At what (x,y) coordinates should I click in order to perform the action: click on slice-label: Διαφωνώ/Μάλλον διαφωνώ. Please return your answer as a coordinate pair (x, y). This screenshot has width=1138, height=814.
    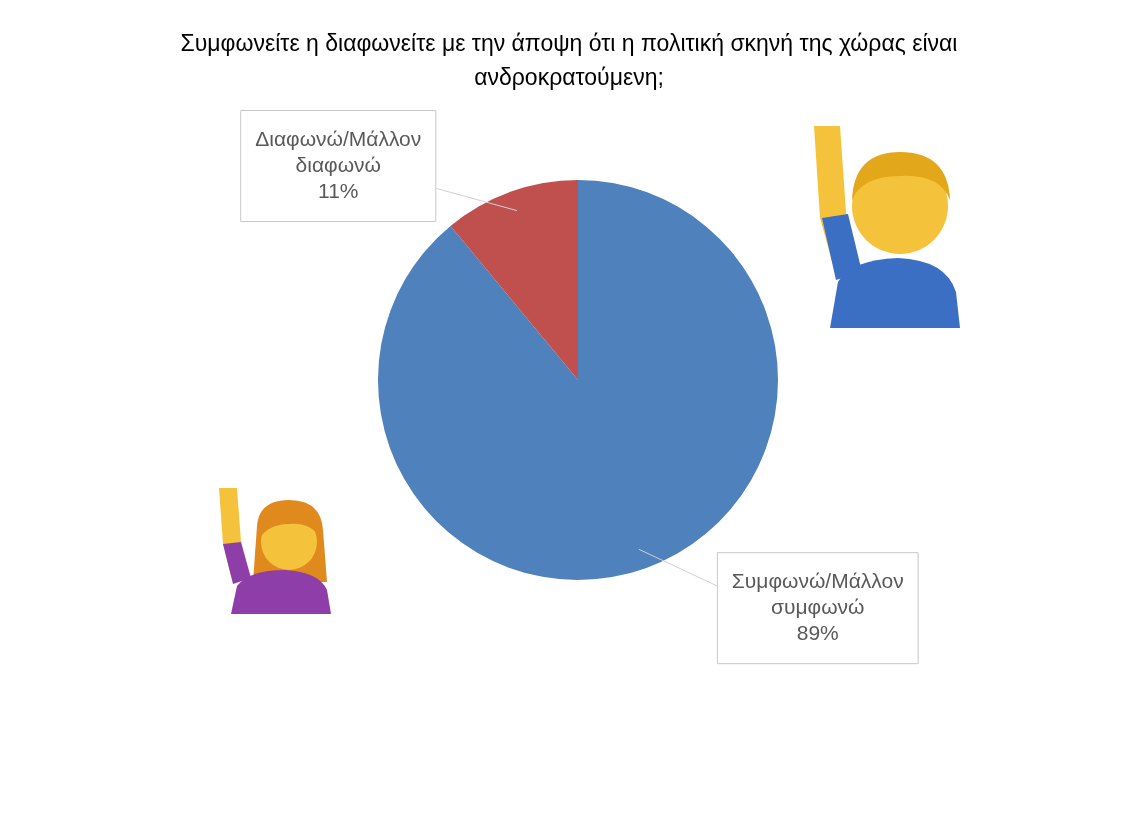
    Looking at the image, I should click on (338, 151).